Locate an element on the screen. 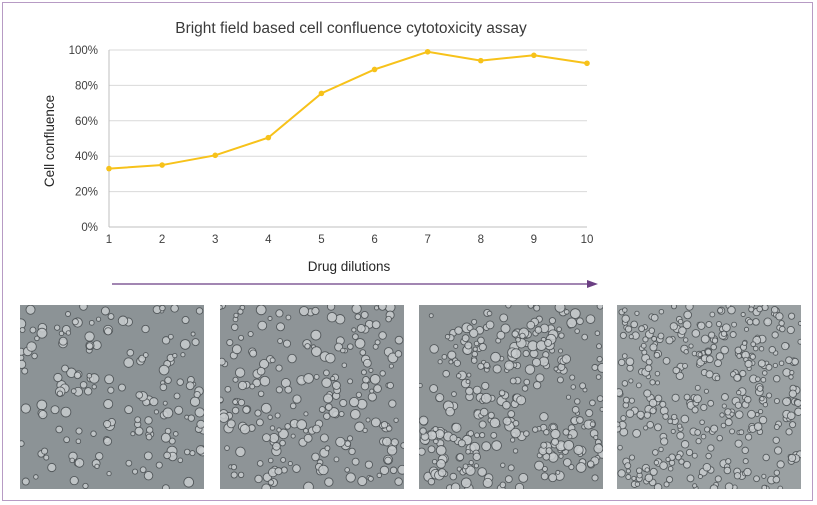 This screenshot has height=505, width=817. y-tick-label: 20% is located at coordinates (86, 193).